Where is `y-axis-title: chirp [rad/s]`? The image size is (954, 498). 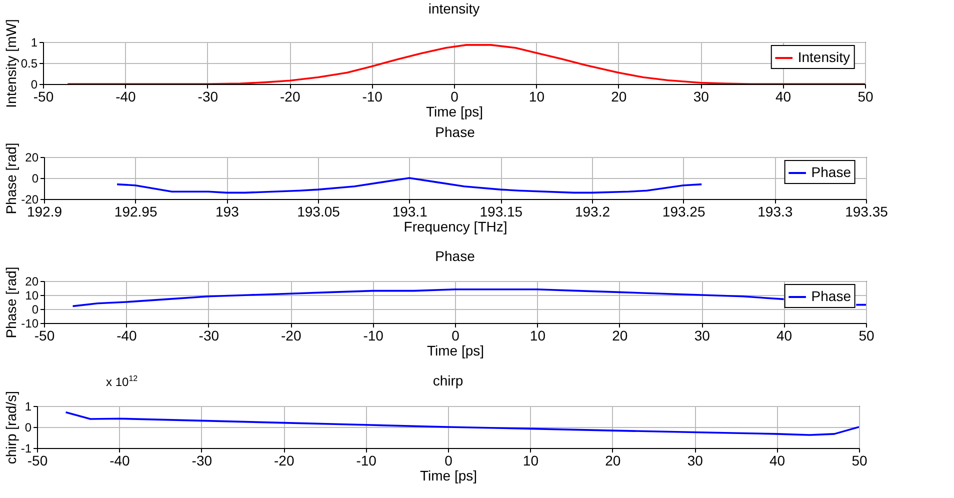 y-axis-title: chirp [rad/s] is located at coordinates (10, 427).